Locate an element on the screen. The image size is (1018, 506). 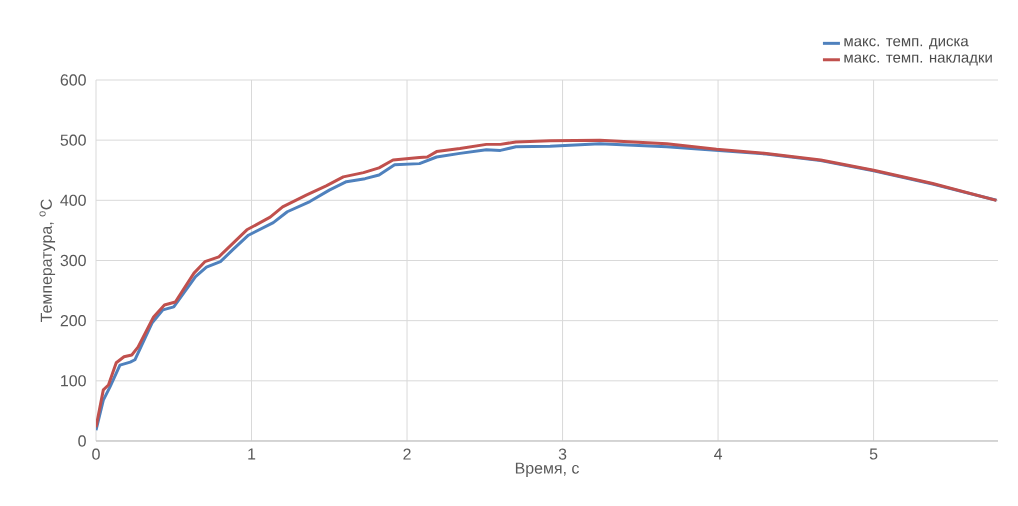
x-tick-label: 2 is located at coordinates (407, 454).